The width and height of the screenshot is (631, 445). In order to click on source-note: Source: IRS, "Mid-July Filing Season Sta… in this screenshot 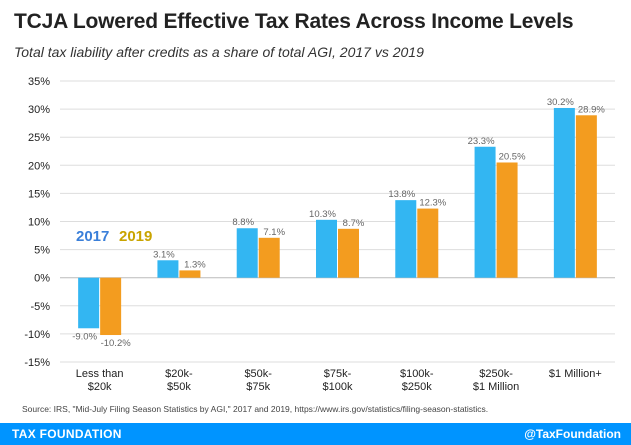, I will do `click(255, 409)`.